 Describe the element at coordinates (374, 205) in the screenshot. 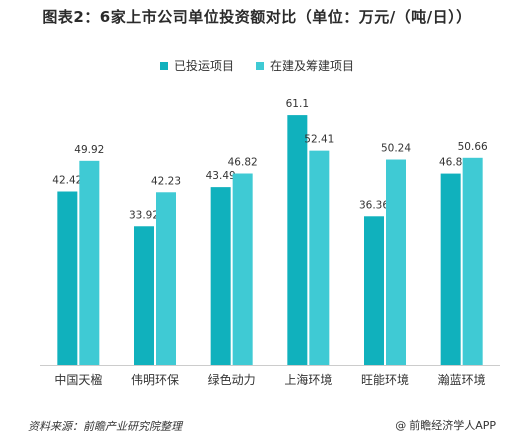

I see `value-label-1-5: 36.36` at that location.